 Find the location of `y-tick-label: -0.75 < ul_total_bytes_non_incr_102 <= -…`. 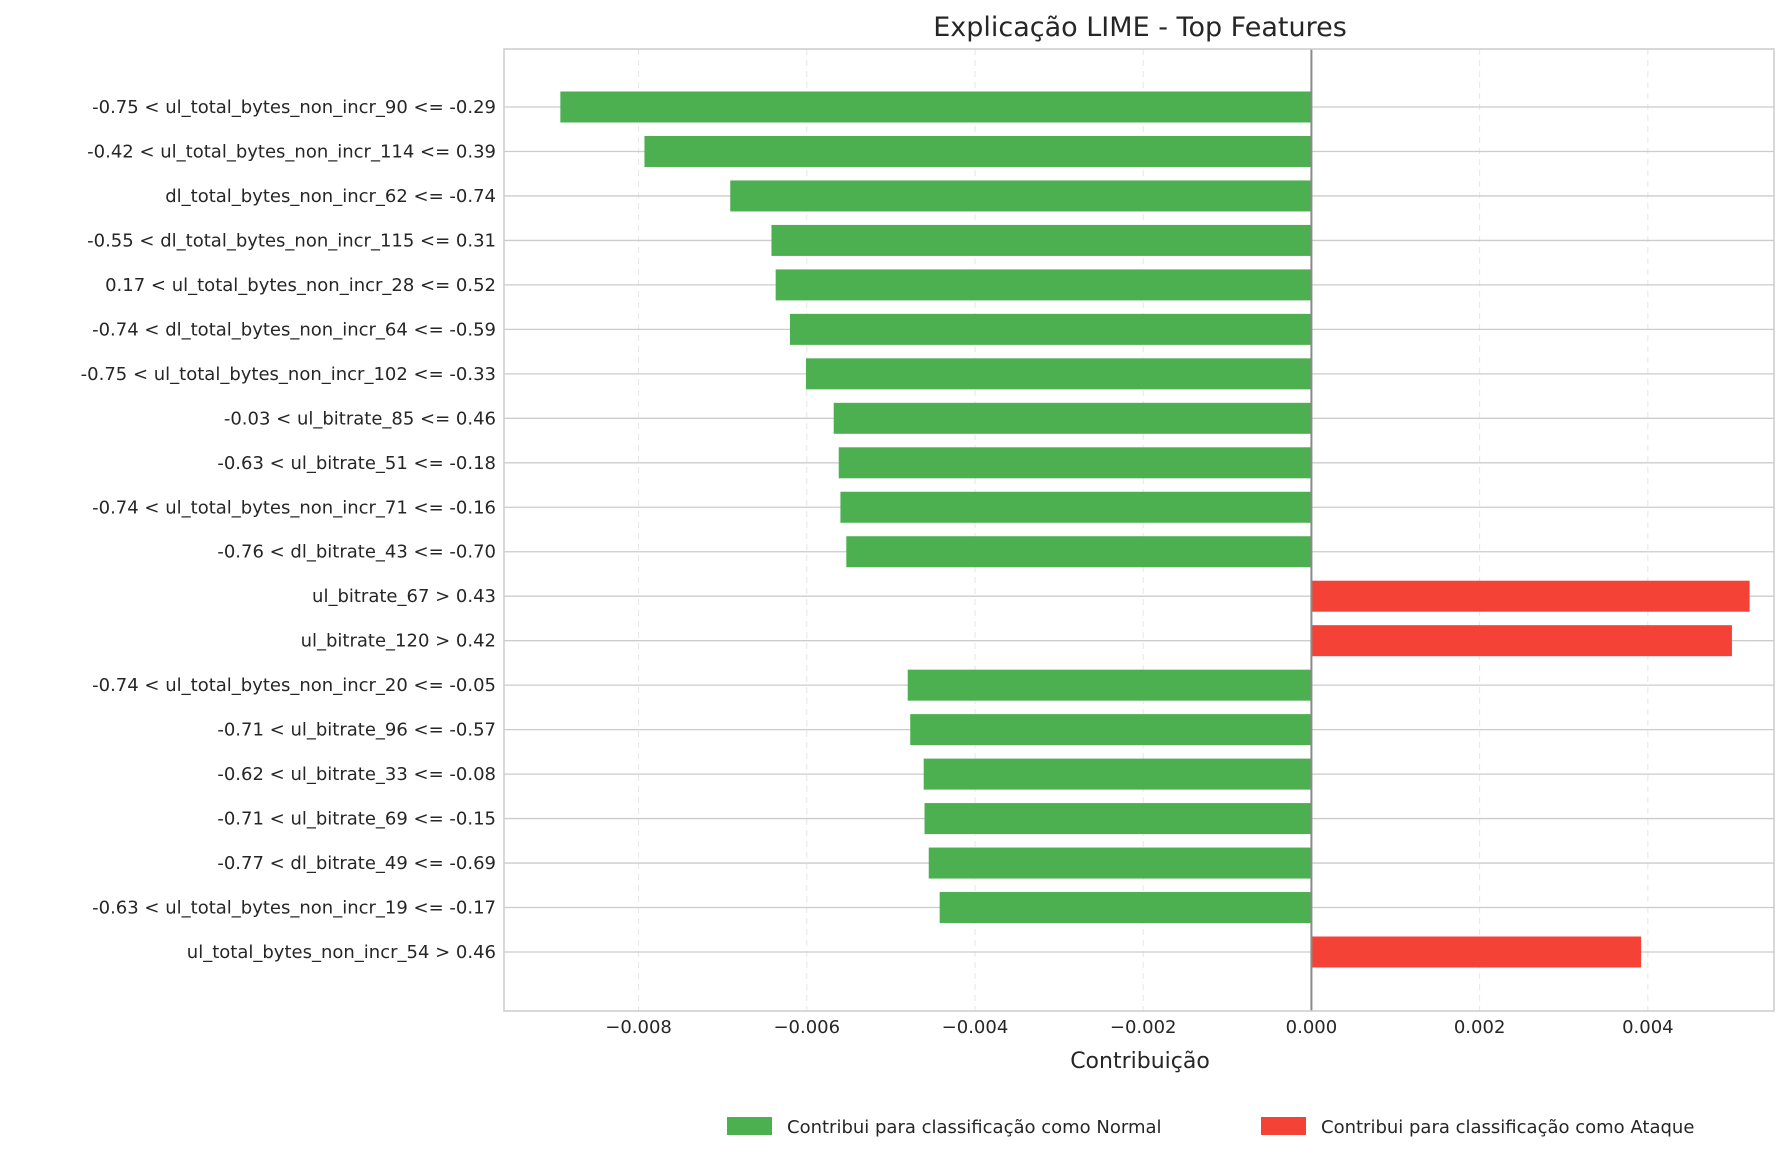

y-tick-label: -0.75 < ul_total_bytes_non_incr_102 <= -… is located at coordinates (288, 374).